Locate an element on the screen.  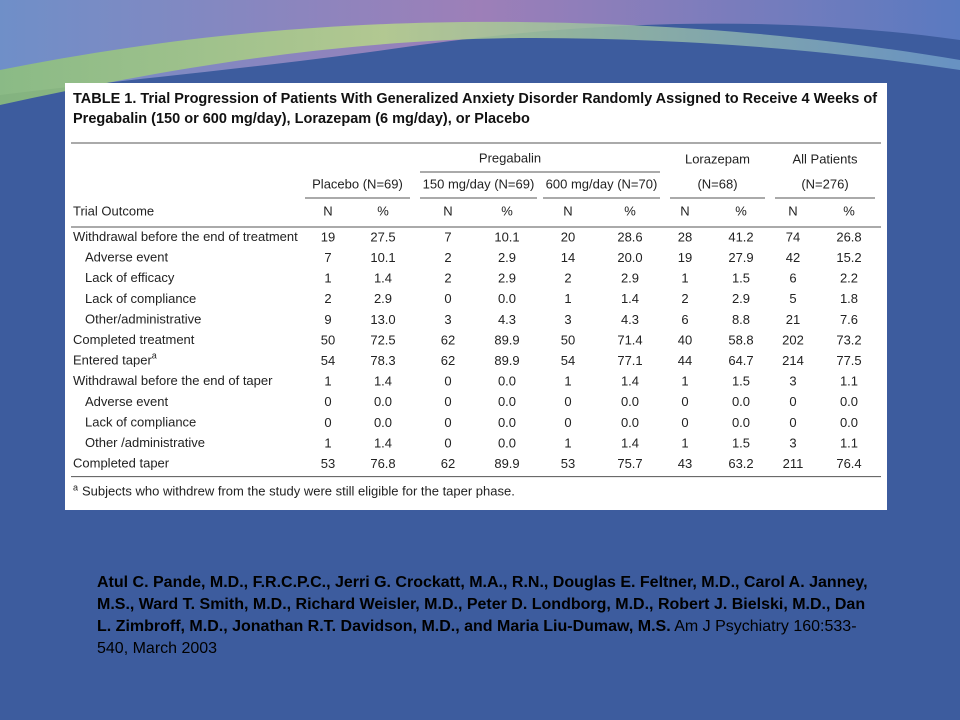
row-label: Other /administrative is located at coordinates (145, 442).